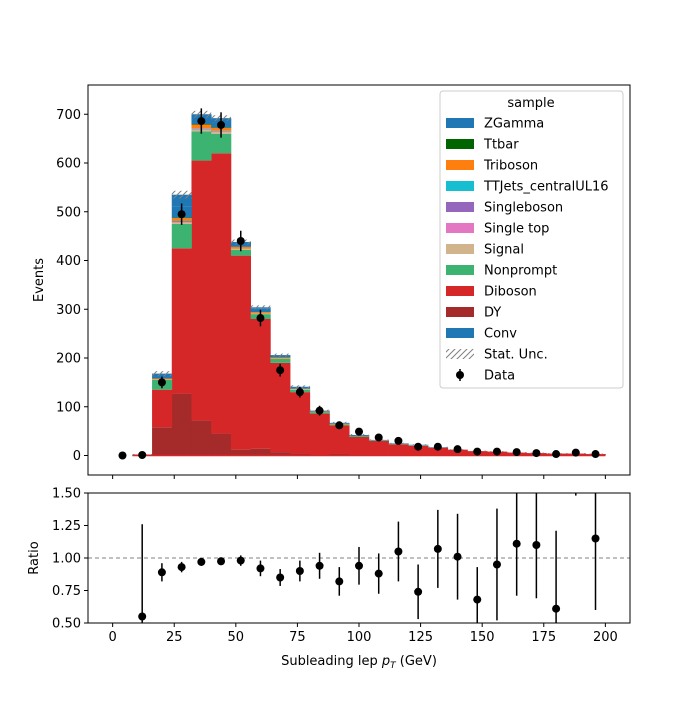 The width and height of the screenshot is (700, 705). What do you see at coordinates (416, 661) in the screenshot?
I see `x-axis-label-unit: (GeV)` at bounding box center [416, 661].